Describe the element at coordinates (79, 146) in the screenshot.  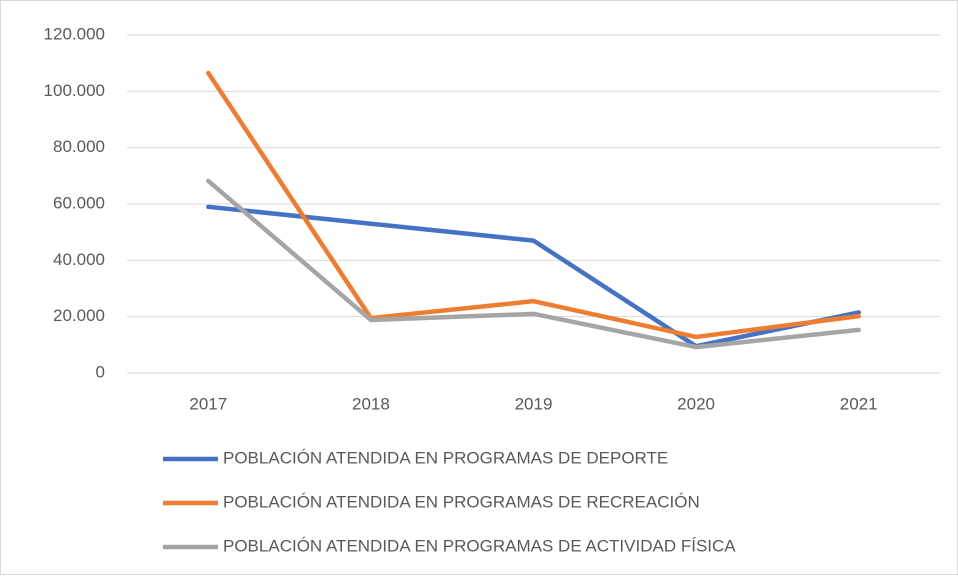
I see `y-tick-label: 80.000` at that location.